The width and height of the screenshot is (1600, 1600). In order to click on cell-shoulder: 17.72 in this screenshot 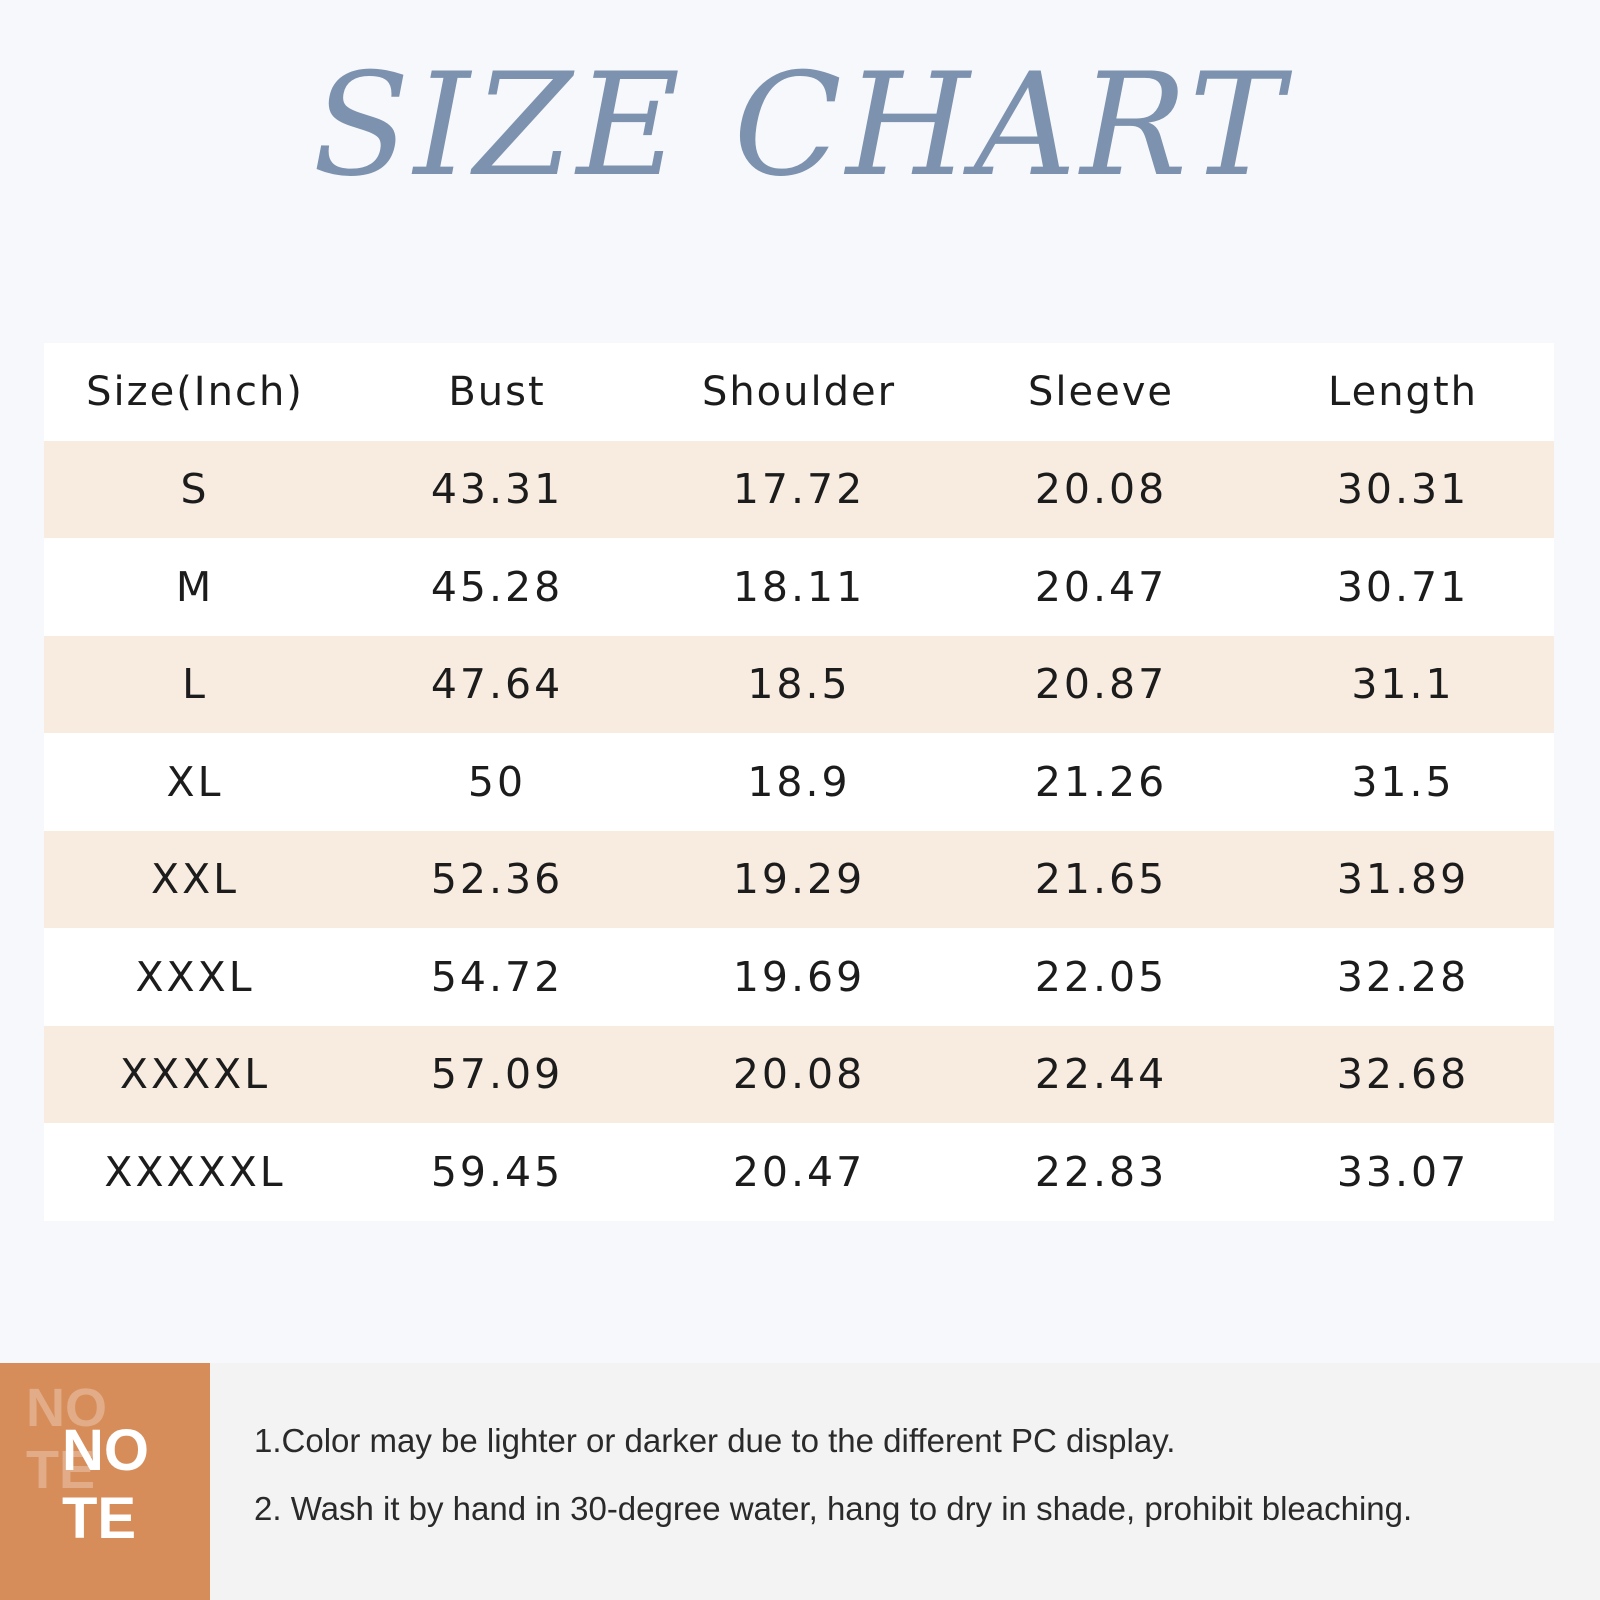, I will do `click(799, 489)`.